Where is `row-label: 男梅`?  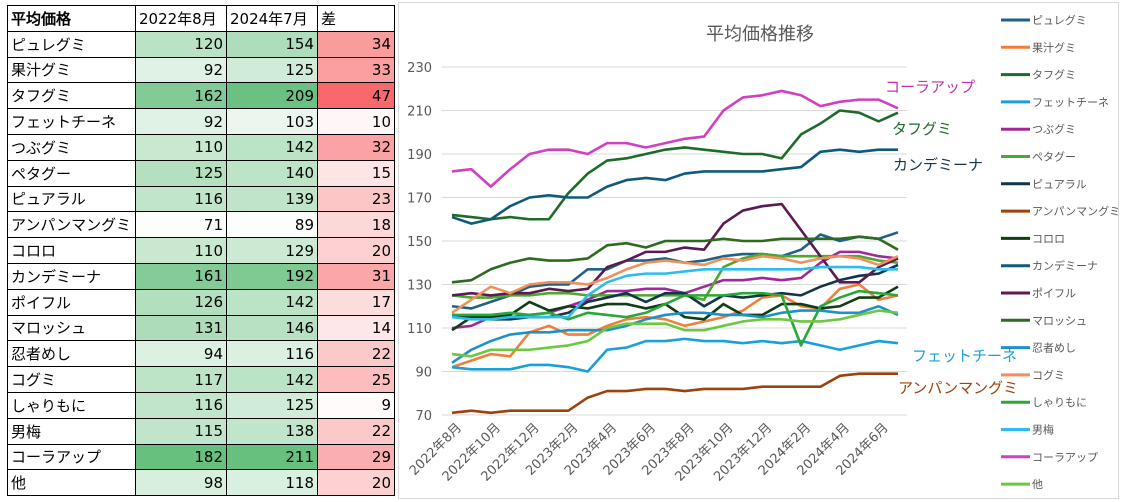
row-label: 男梅 is located at coordinates (71, 431).